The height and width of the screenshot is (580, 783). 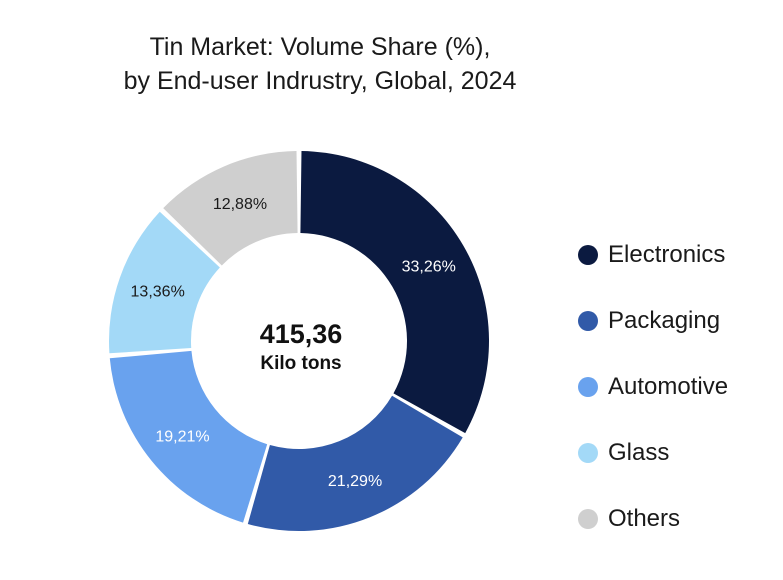 What do you see at coordinates (355, 481) in the screenshot?
I see `slice-label-packaging: 21,29%` at bounding box center [355, 481].